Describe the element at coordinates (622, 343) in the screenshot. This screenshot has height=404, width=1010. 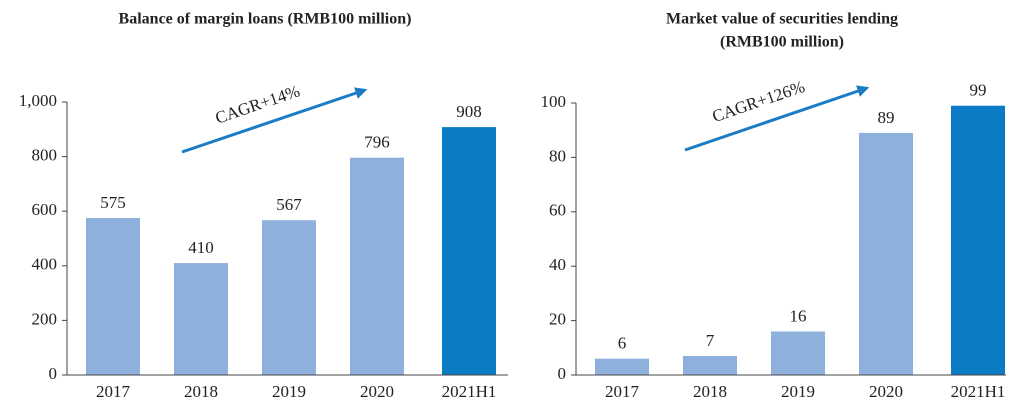
I see `value-label: 6` at that location.